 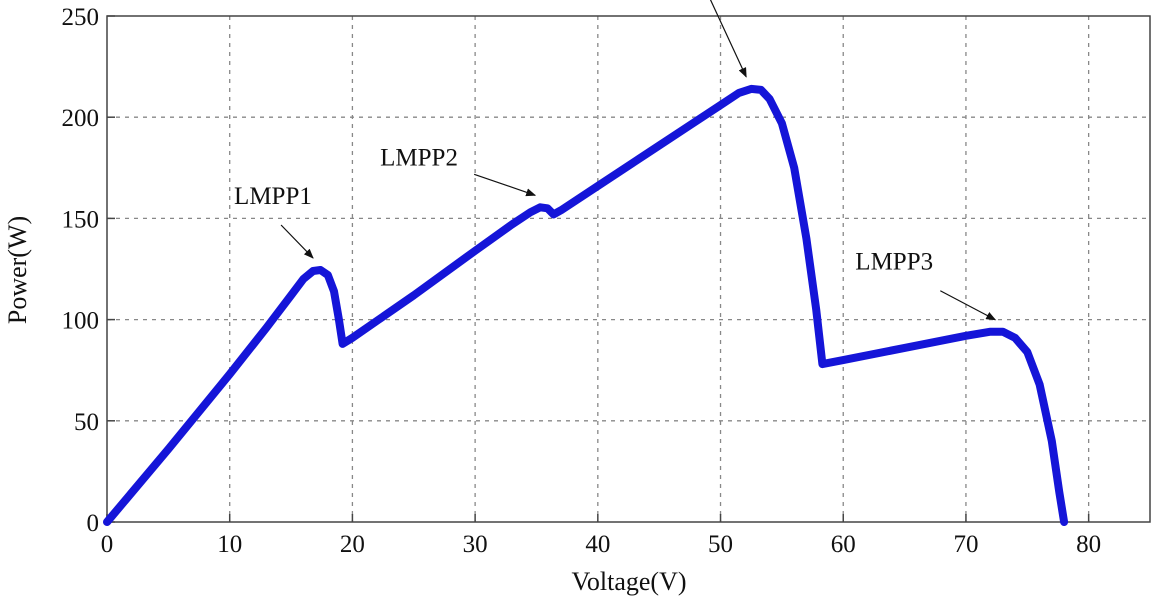 What do you see at coordinates (107, 544) in the screenshot?
I see `x-tick-label: 0` at bounding box center [107, 544].